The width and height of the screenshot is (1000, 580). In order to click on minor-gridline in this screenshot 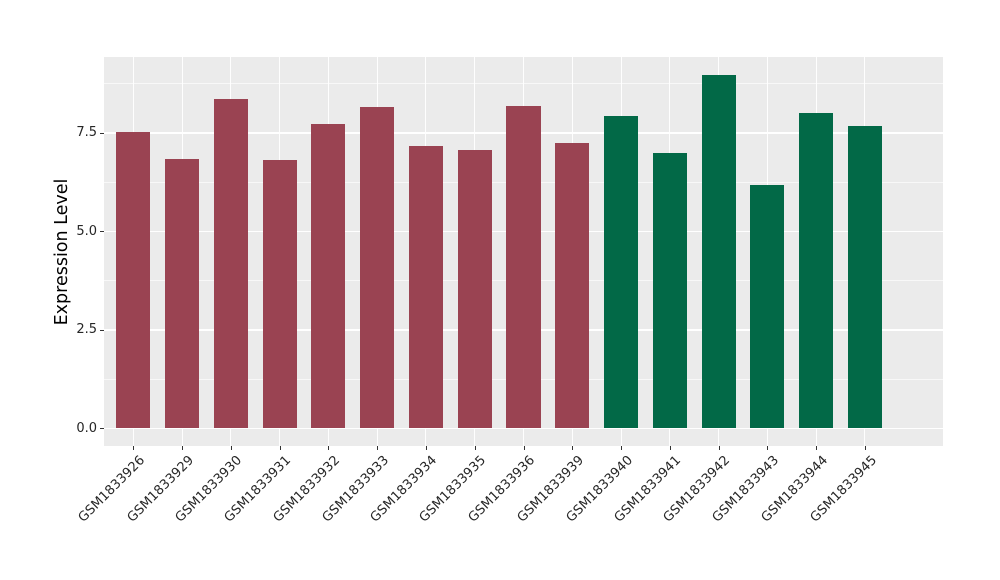, I will do `click(523, 84)`.